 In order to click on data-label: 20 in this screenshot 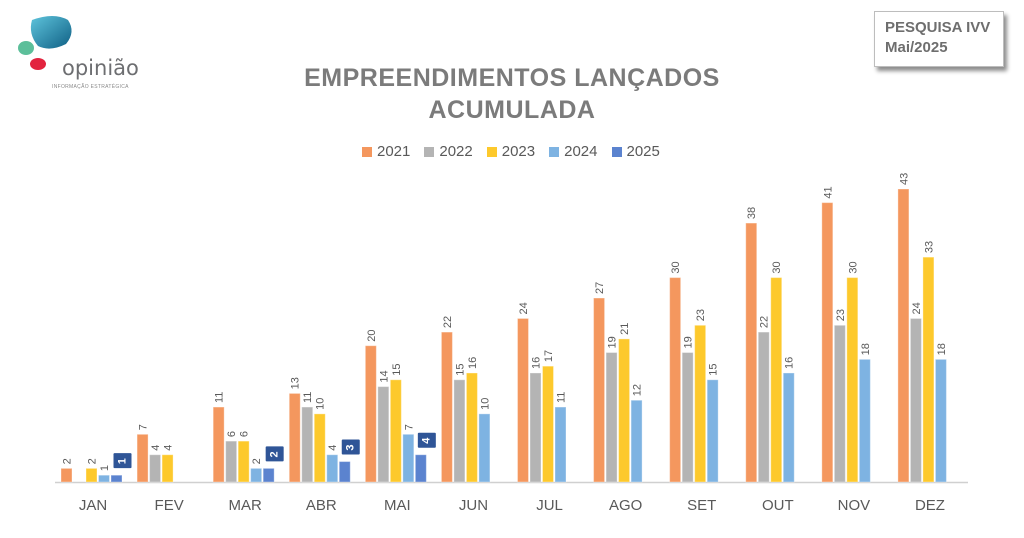, I will do `click(372, 335)`.